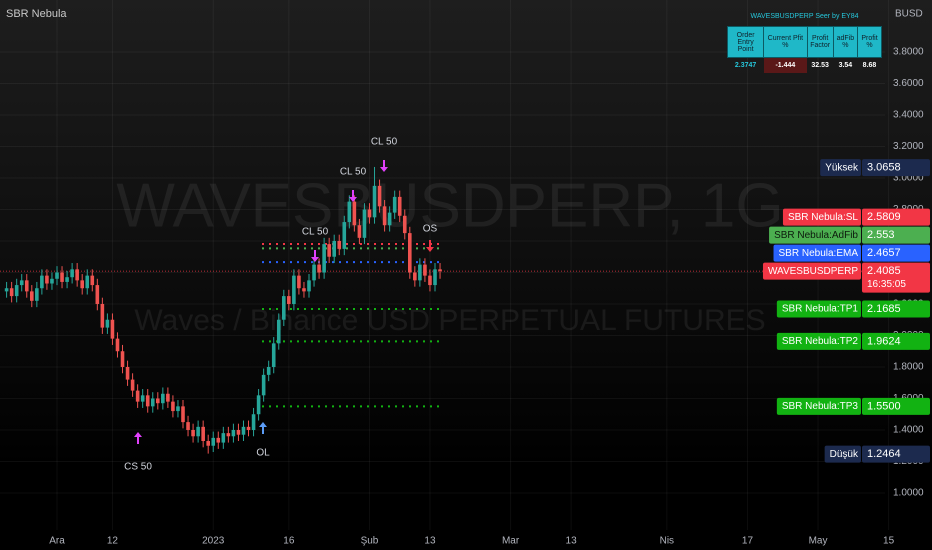 The height and width of the screenshot is (550, 932). Describe the element at coordinates (370, 541) in the screenshot. I see `x-tick-label: Şub` at that location.